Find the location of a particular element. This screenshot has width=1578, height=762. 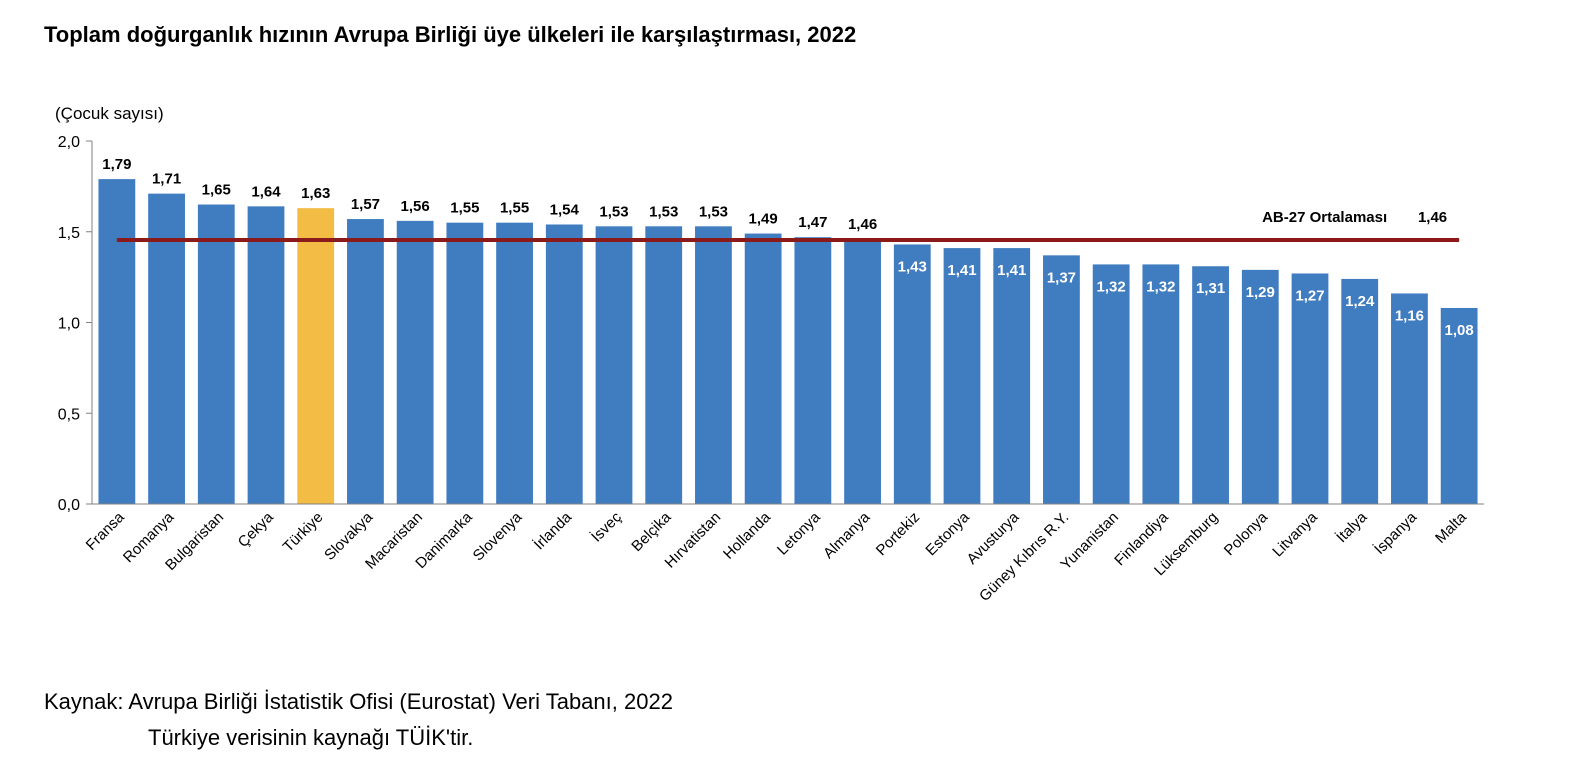

x-tick-label: Letonya is located at coordinates (799, 533).